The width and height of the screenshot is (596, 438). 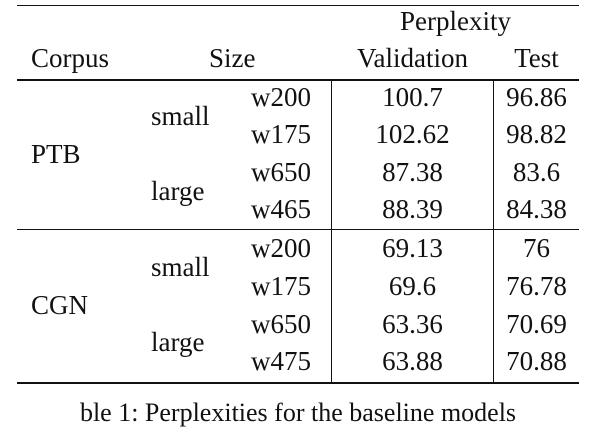 What do you see at coordinates (536, 134) in the screenshot?
I see `test-cell: 98.82` at bounding box center [536, 134].